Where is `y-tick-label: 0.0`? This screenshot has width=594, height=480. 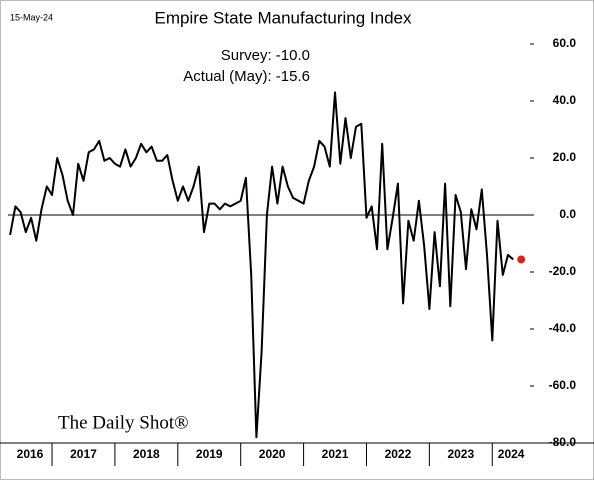 y-tick-label: 0.0 is located at coordinates (567, 214).